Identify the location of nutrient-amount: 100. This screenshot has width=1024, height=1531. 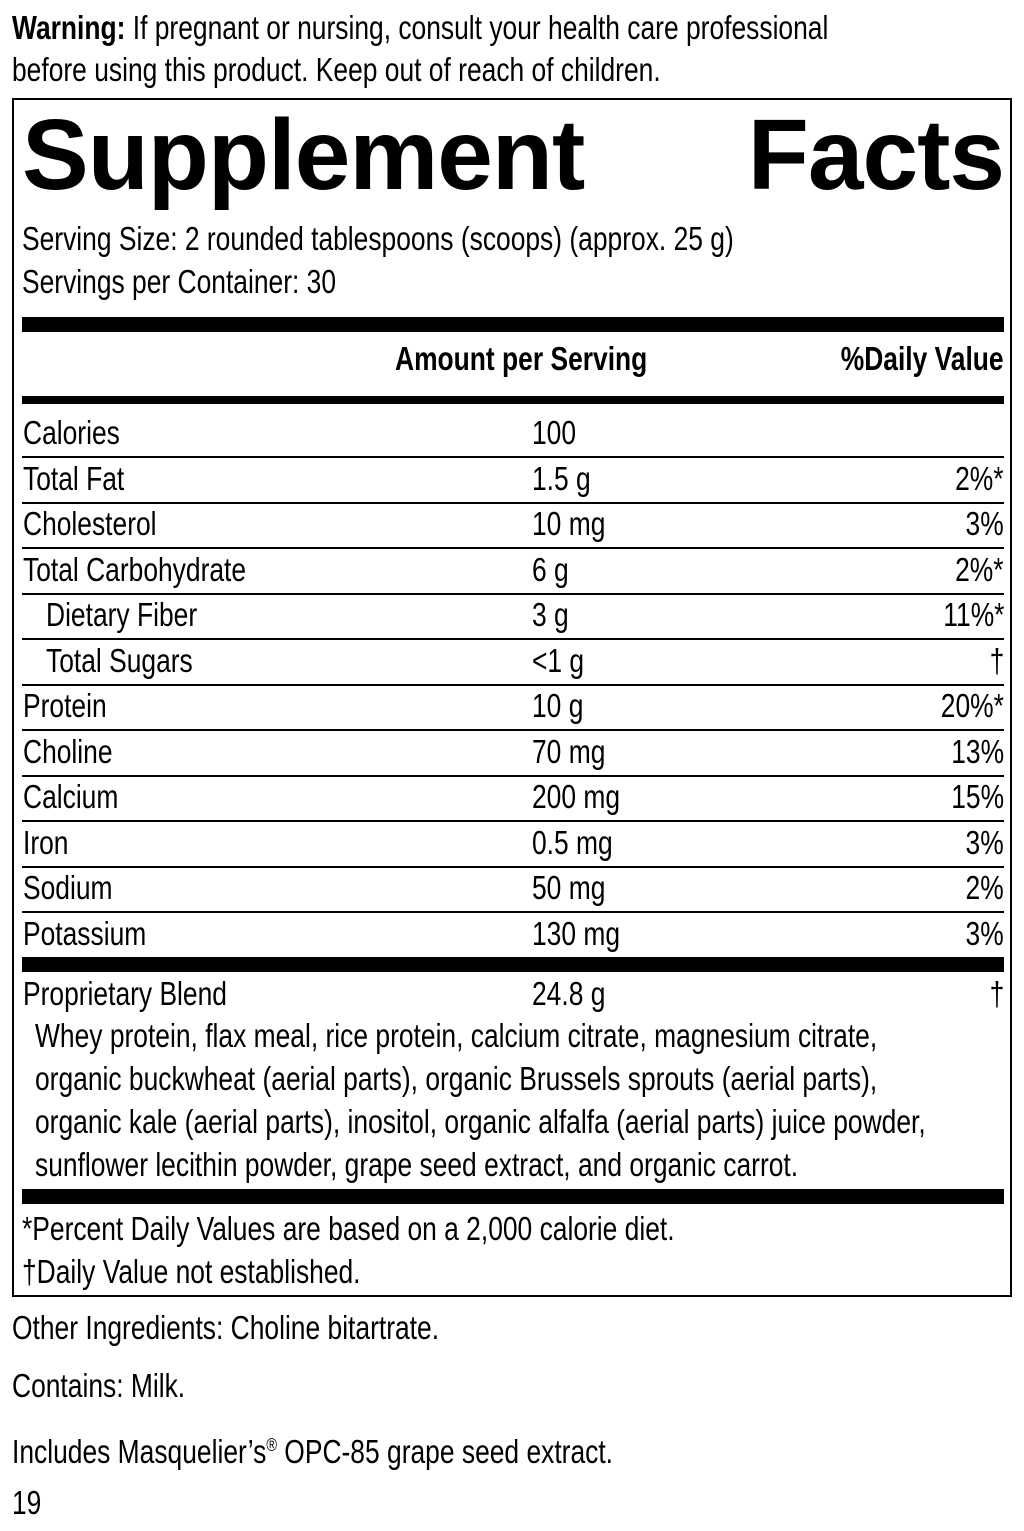
(559, 433).